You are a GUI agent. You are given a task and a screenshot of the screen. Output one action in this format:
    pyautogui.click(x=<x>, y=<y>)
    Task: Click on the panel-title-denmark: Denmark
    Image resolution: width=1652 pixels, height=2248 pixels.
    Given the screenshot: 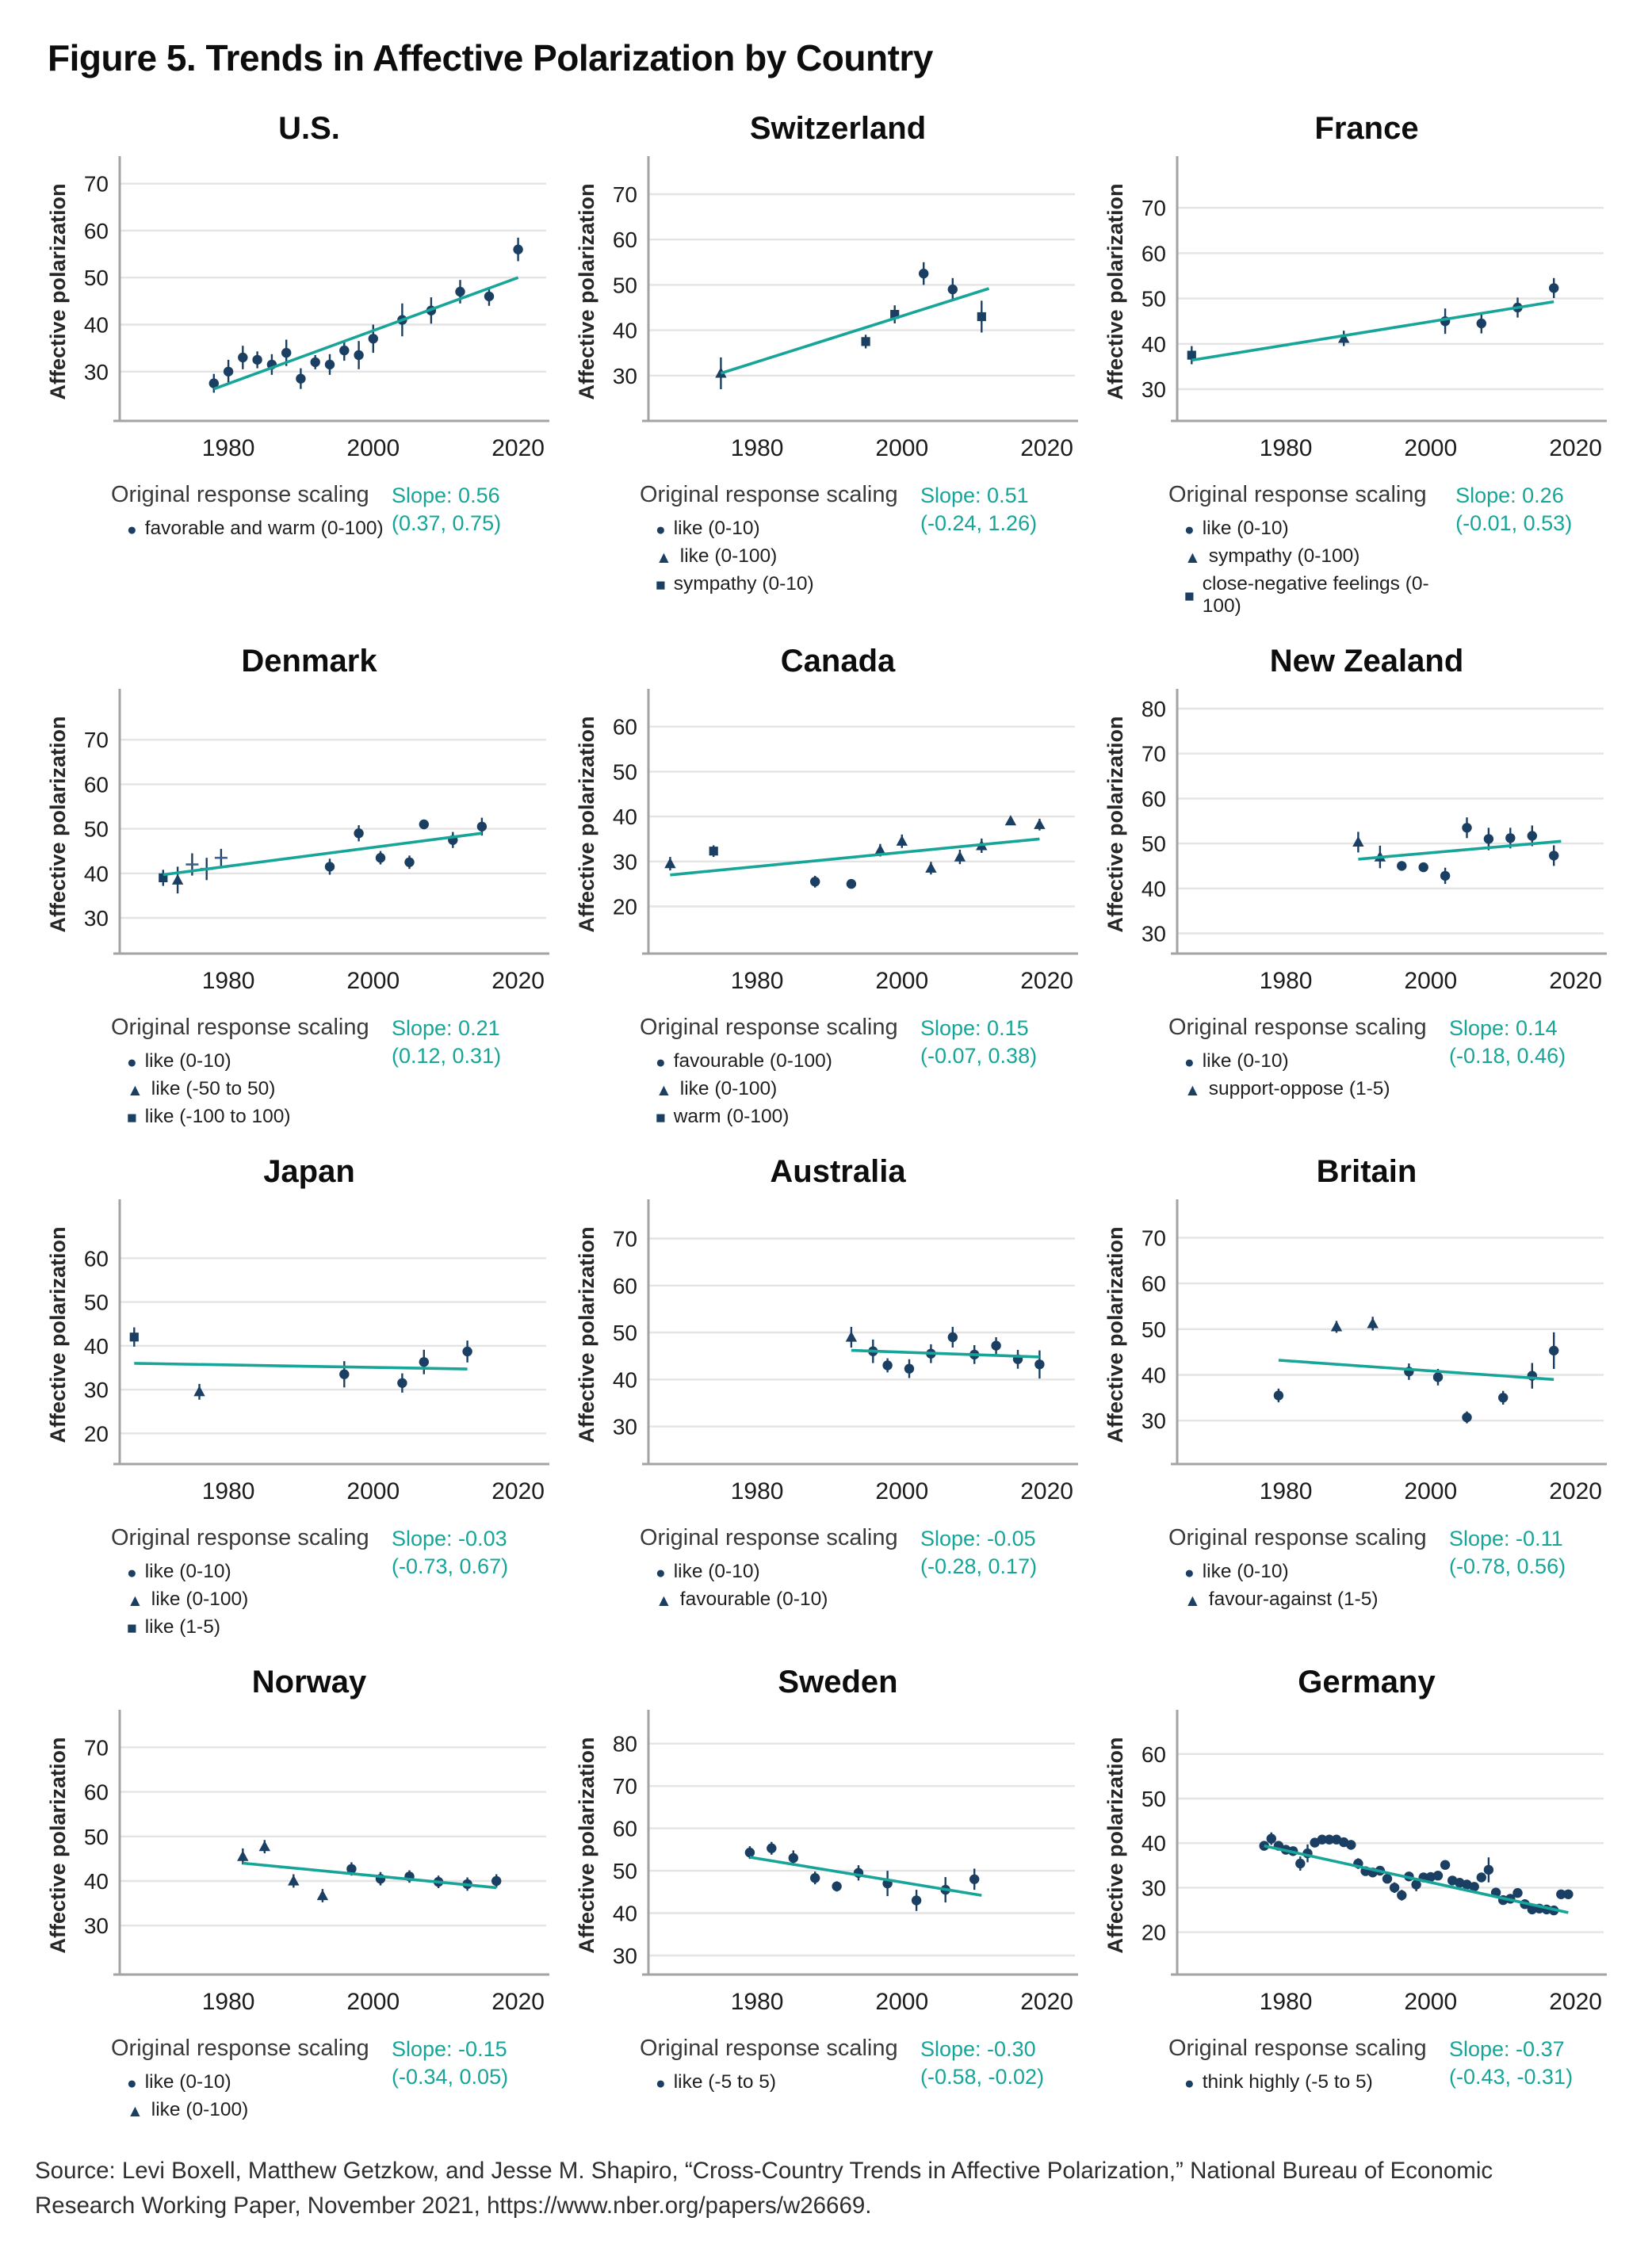 What is the action you would take?
    pyautogui.click(x=309, y=661)
    